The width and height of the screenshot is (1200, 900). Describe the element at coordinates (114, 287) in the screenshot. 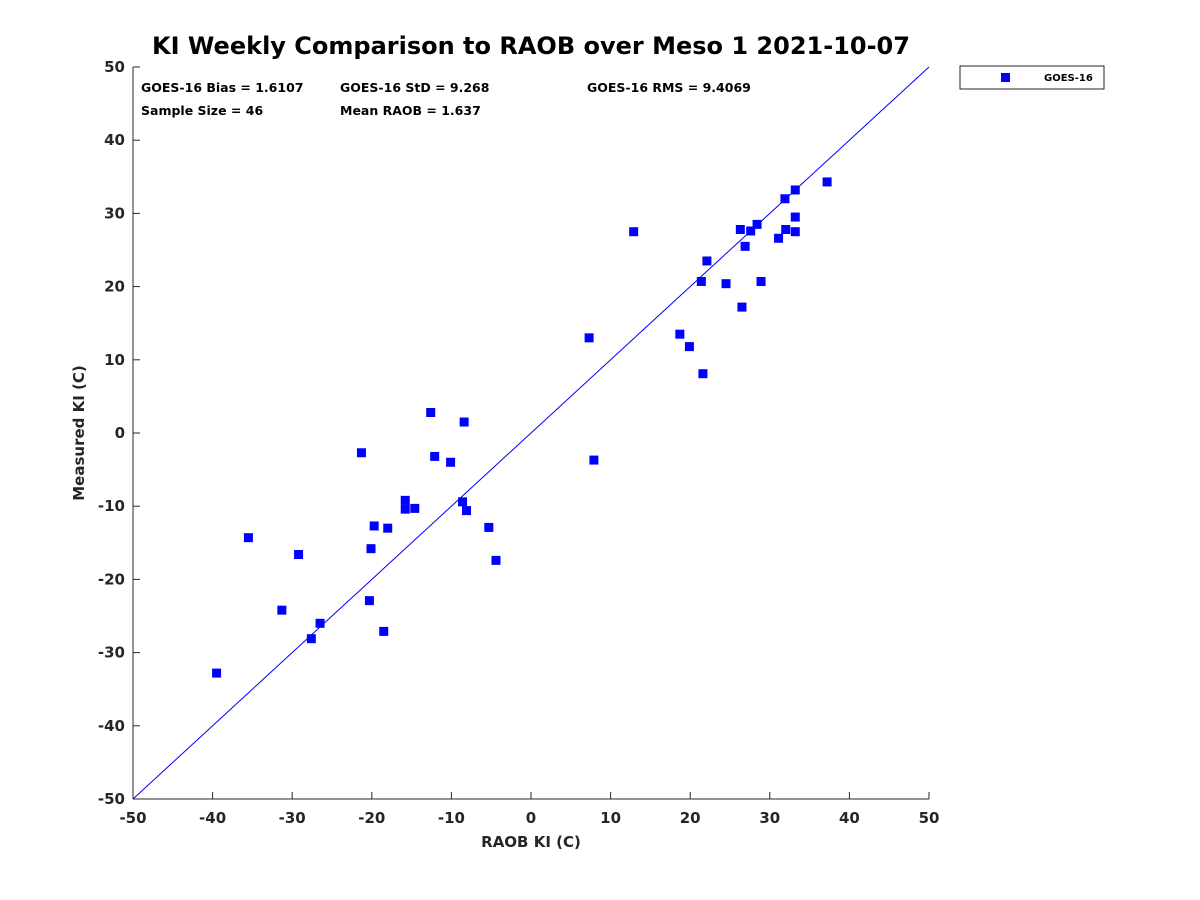

I see `y-tick-label: 20` at that location.